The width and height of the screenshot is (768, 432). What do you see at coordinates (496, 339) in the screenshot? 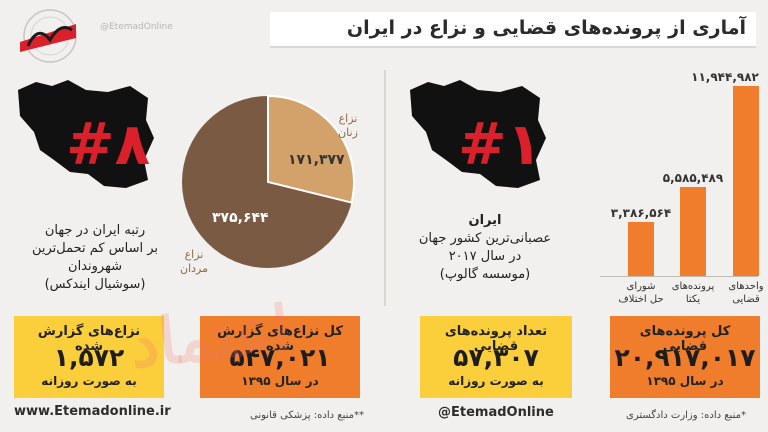
I see `box-daily-cases-title: تعداد پرونده‌های قضایی` at bounding box center [496, 339].